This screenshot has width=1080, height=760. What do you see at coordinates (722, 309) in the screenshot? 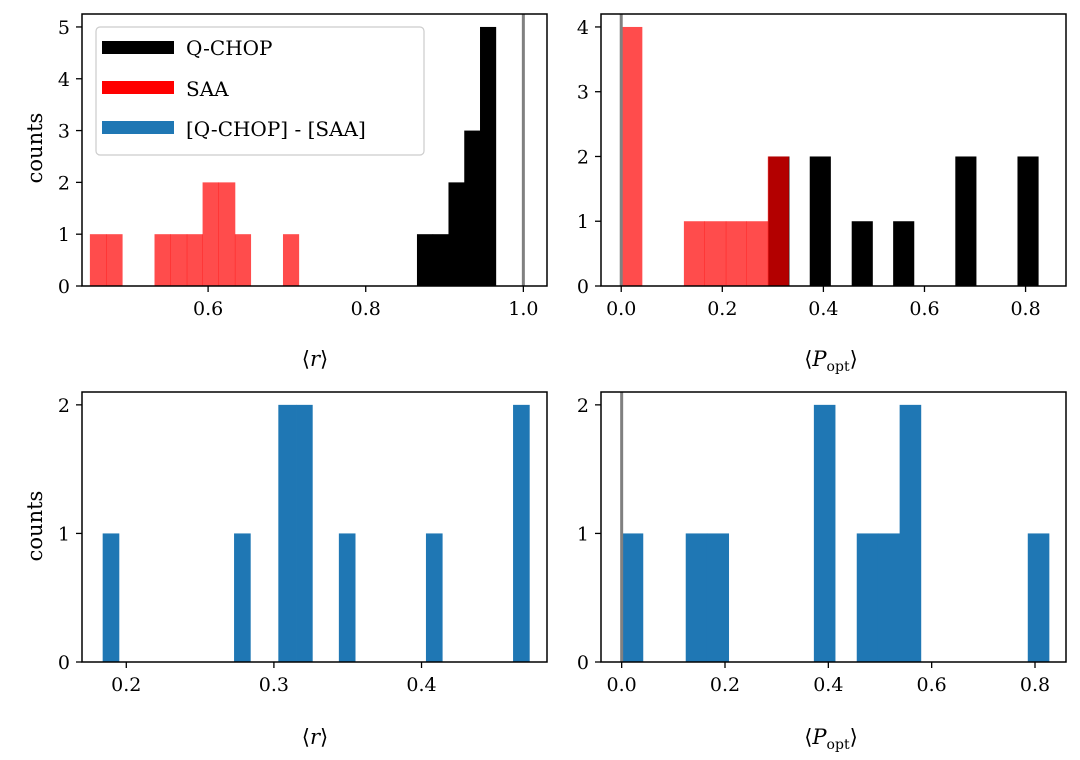
I see `top-right-xtick-label-1: 0.2` at bounding box center [722, 309].